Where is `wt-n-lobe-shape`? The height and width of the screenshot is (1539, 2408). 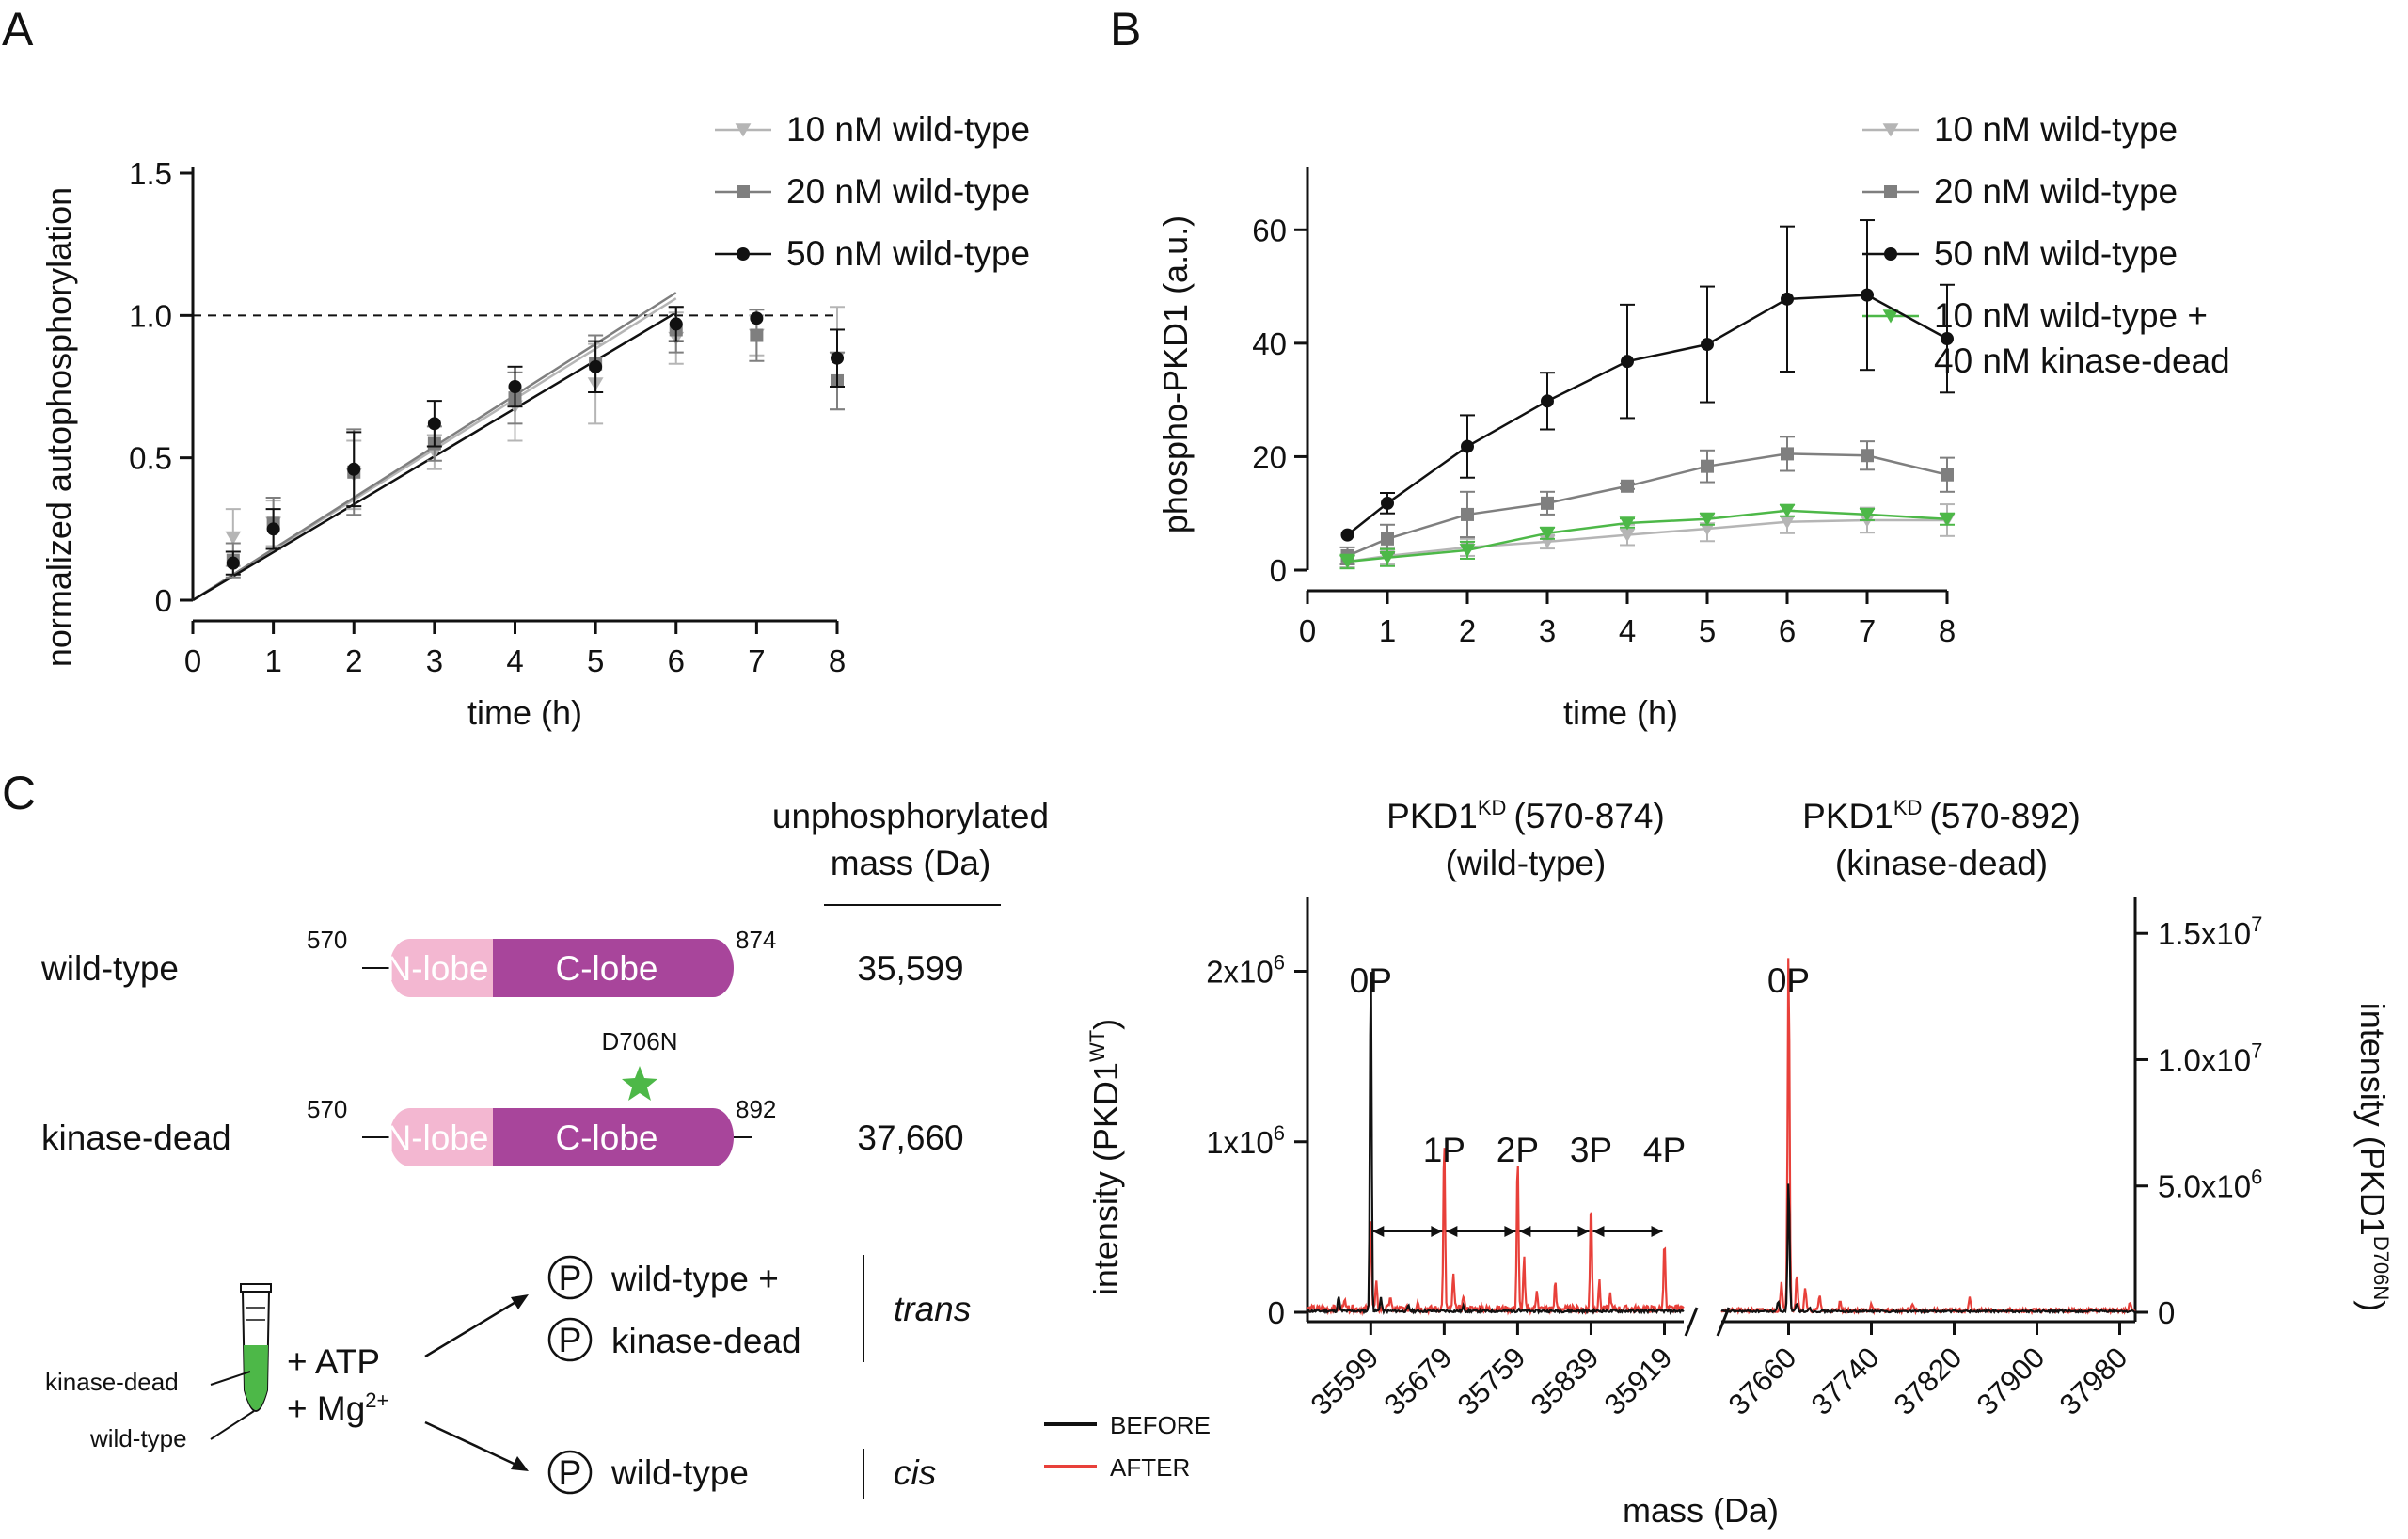 wt-n-lobe-shape is located at coordinates (441, 968).